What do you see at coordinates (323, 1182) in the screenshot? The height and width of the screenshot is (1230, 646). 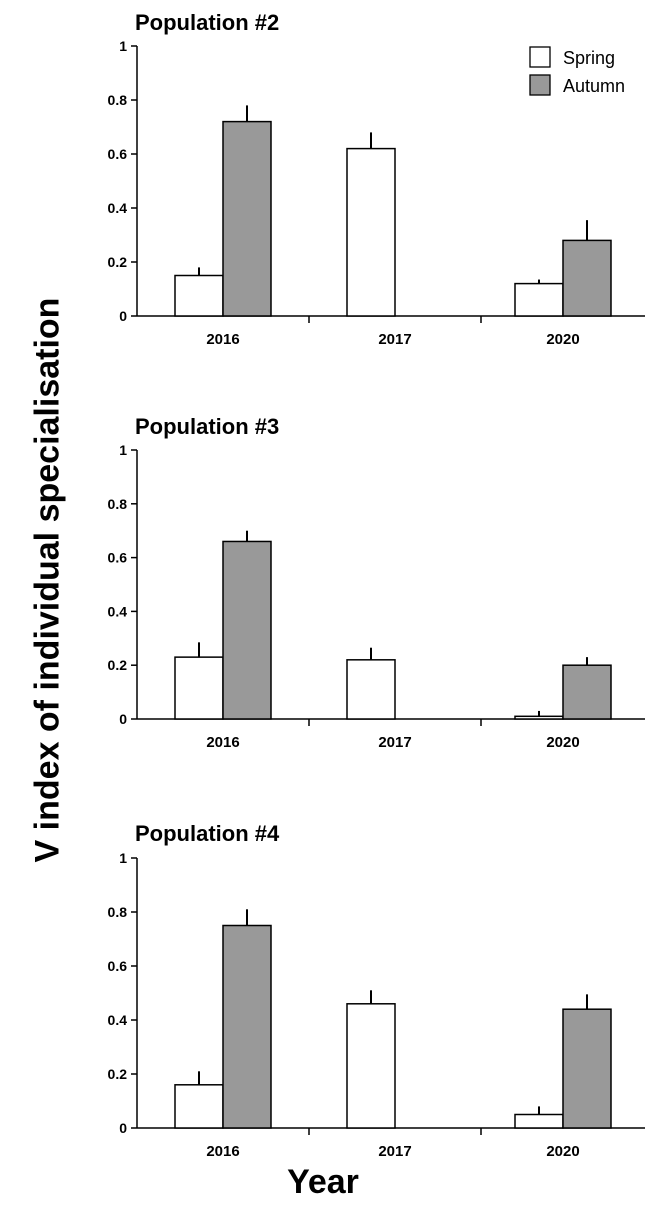 I see `x-axis-title: Year` at bounding box center [323, 1182].